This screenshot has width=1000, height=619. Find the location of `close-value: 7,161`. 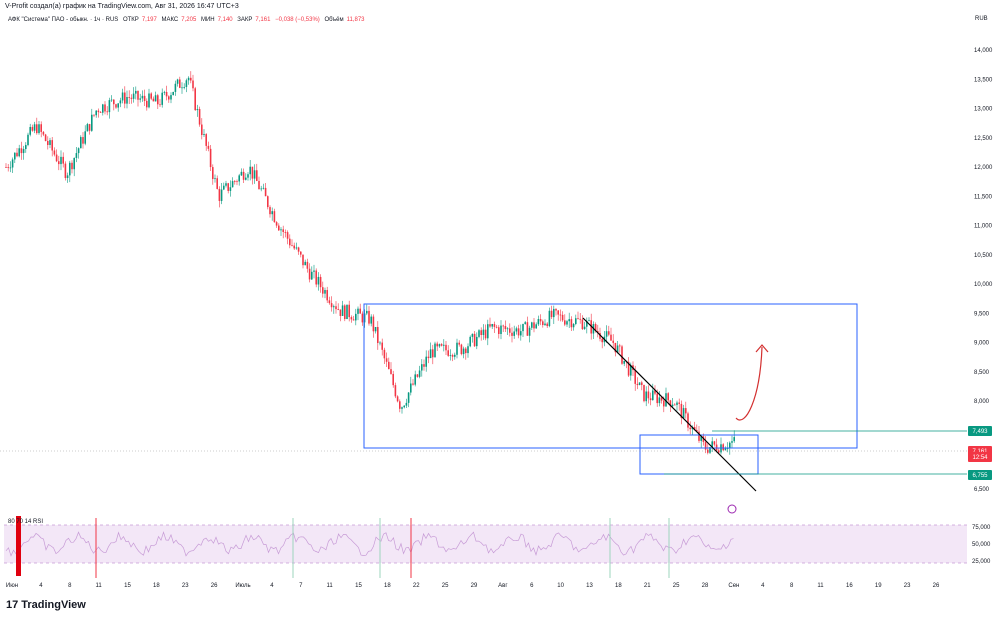

close-value: 7,161 is located at coordinates (263, 20).